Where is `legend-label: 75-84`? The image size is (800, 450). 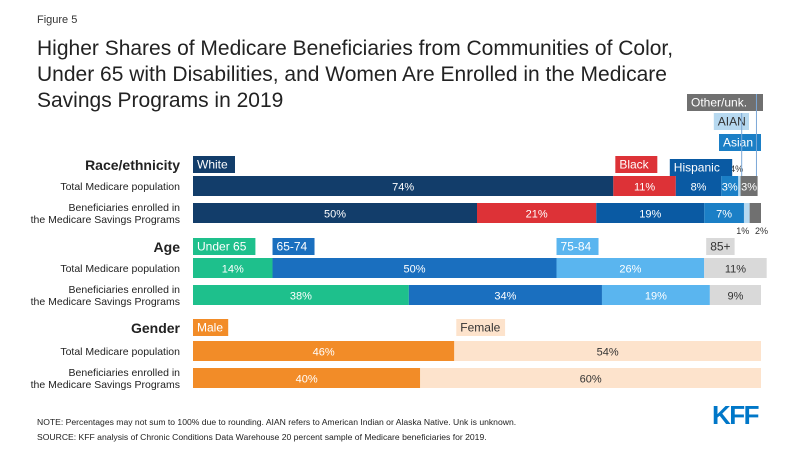
legend-label: 75-84 is located at coordinates (576, 247).